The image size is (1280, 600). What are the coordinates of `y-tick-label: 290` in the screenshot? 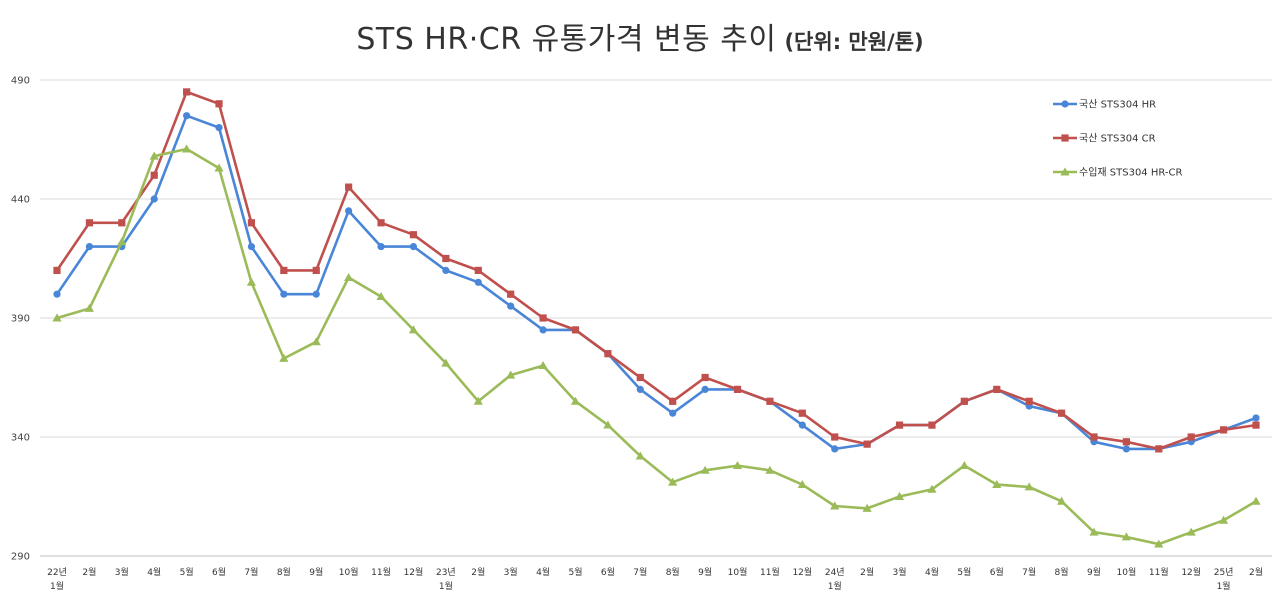 It's located at (20, 557).